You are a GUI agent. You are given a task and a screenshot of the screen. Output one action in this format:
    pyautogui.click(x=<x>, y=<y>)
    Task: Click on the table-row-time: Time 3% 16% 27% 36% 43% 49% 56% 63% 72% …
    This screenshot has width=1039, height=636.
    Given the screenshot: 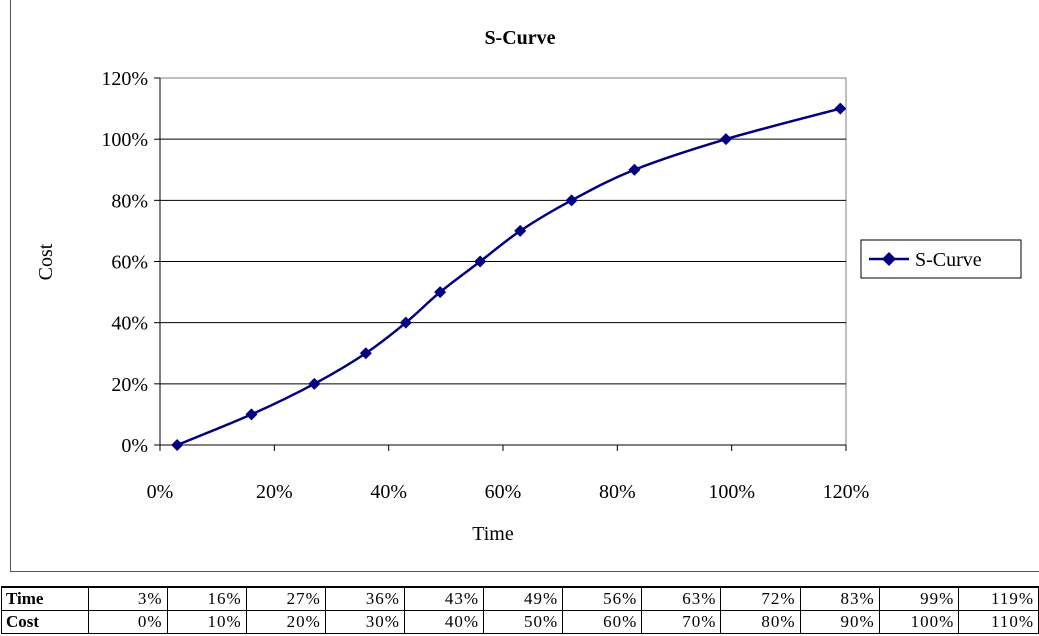 What is the action you would take?
    pyautogui.click(x=520, y=598)
    